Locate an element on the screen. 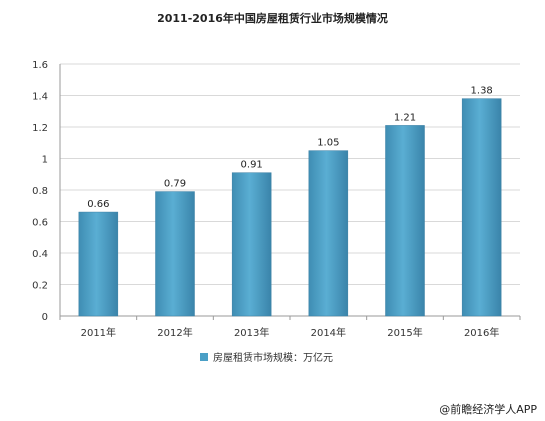  x-tick-label: 2013年 is located at coordinates (251, 332).